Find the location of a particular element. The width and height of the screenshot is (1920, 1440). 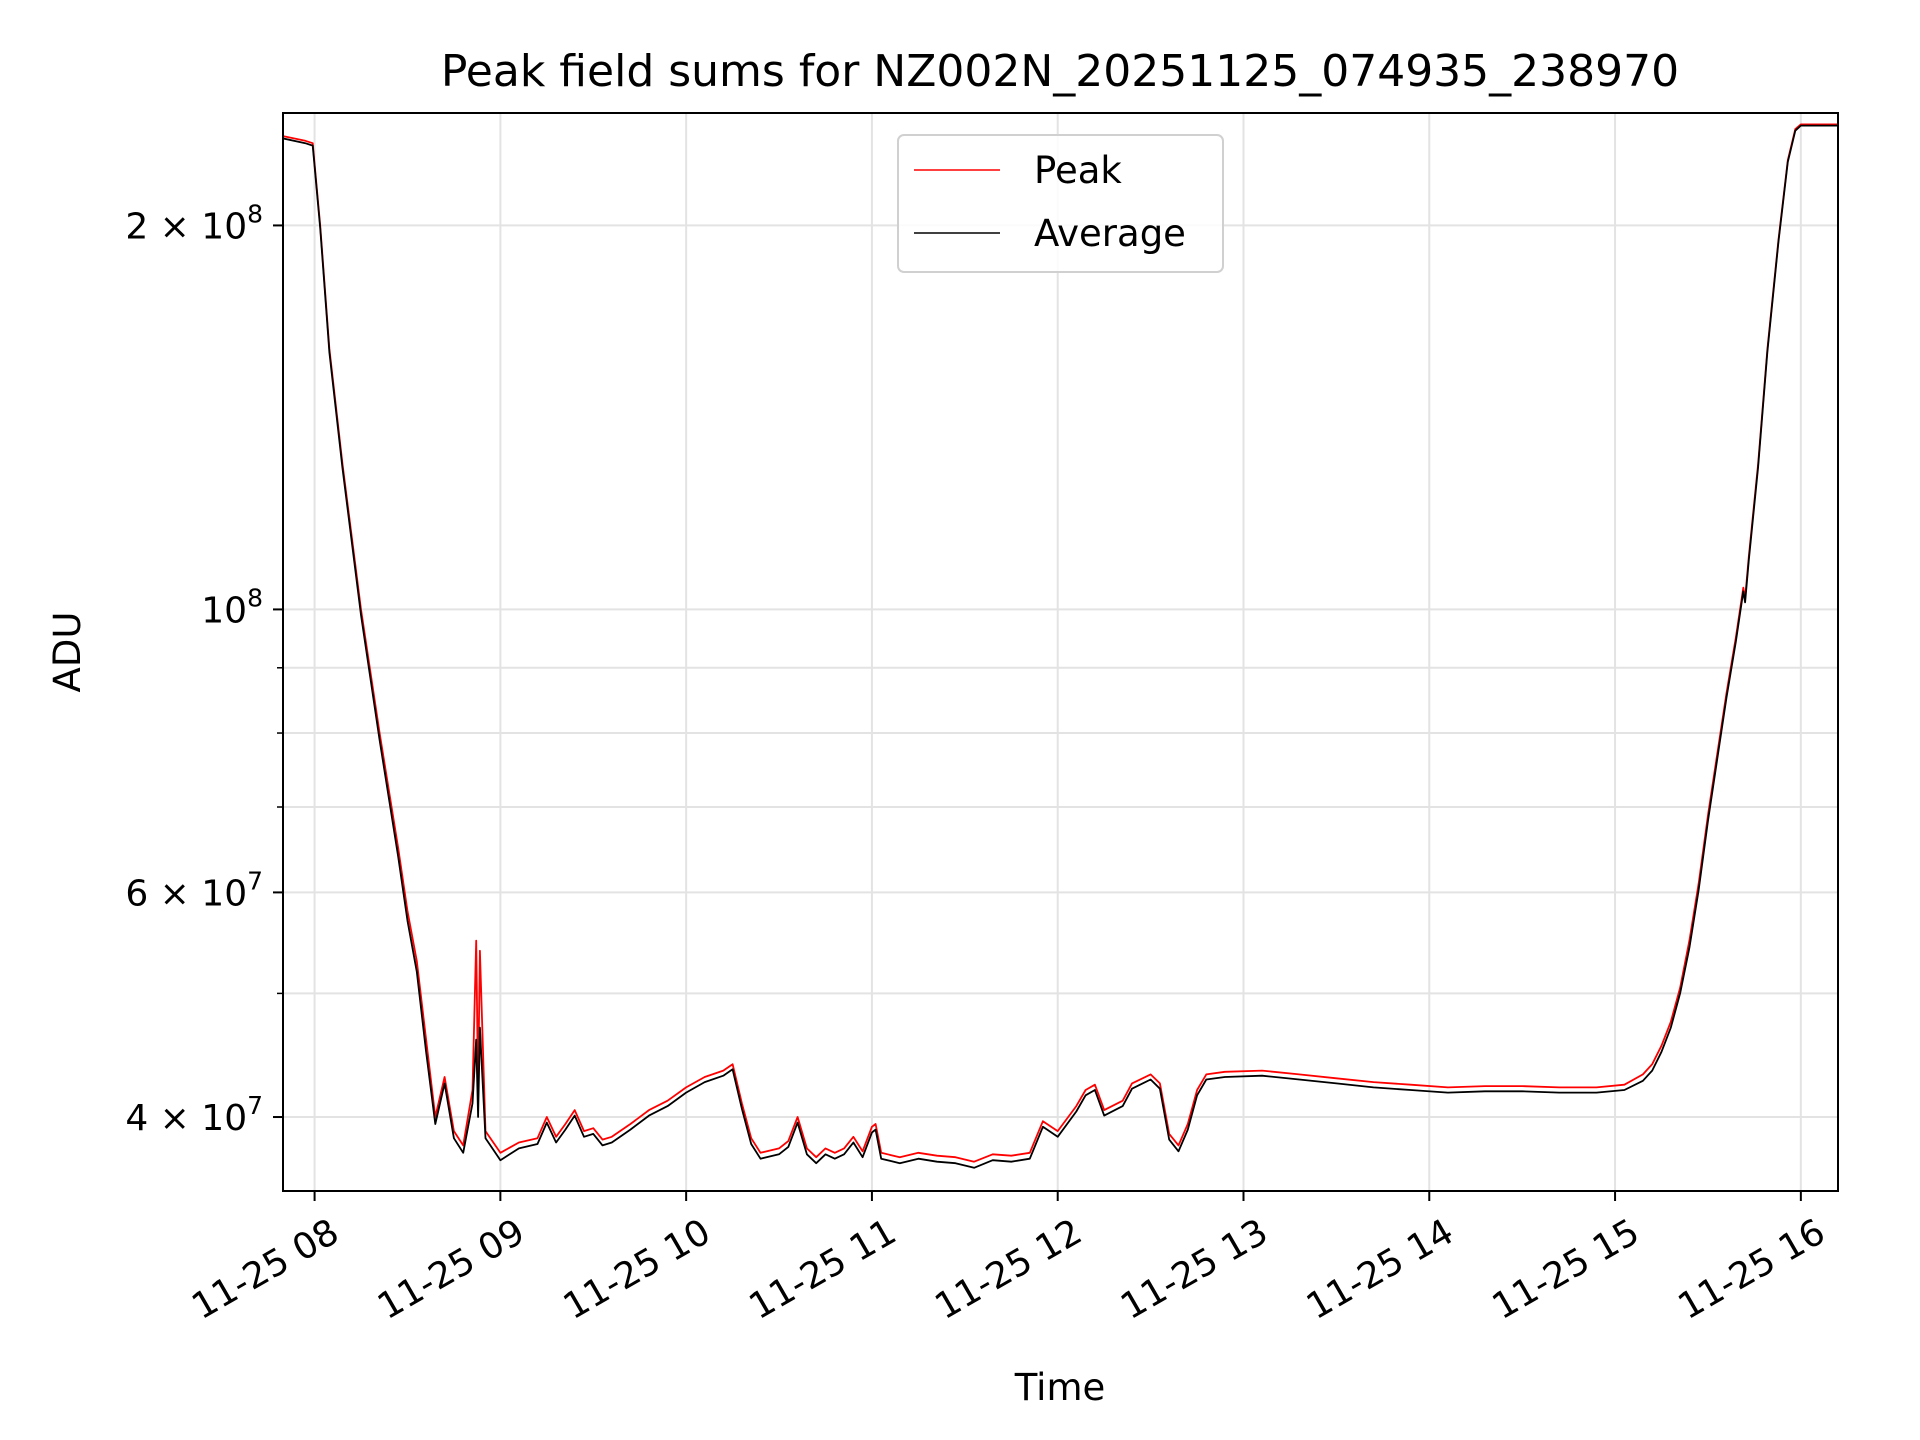

y-tick-mantissa: 4 × 10 is located at coordinates (186, 1118).